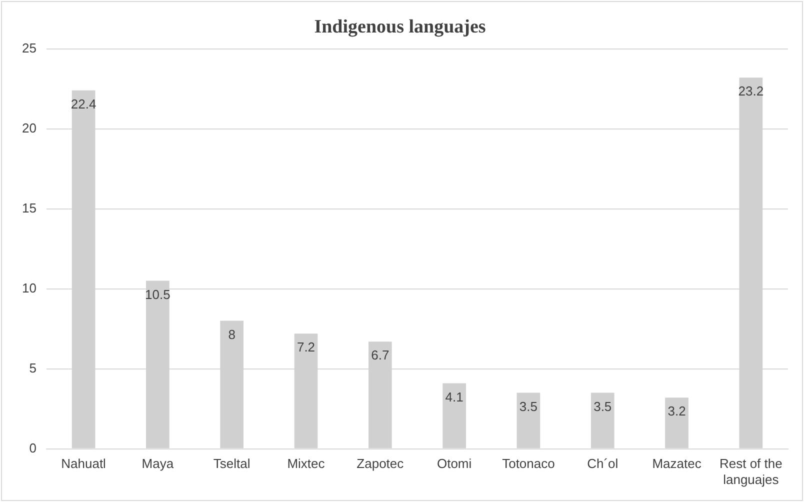 The image size is (804, 502). What do you see at coordinates (380, 464) in the screenshot?
I see `x-tick-label: Zapotec` at bounding box center [380, 464].